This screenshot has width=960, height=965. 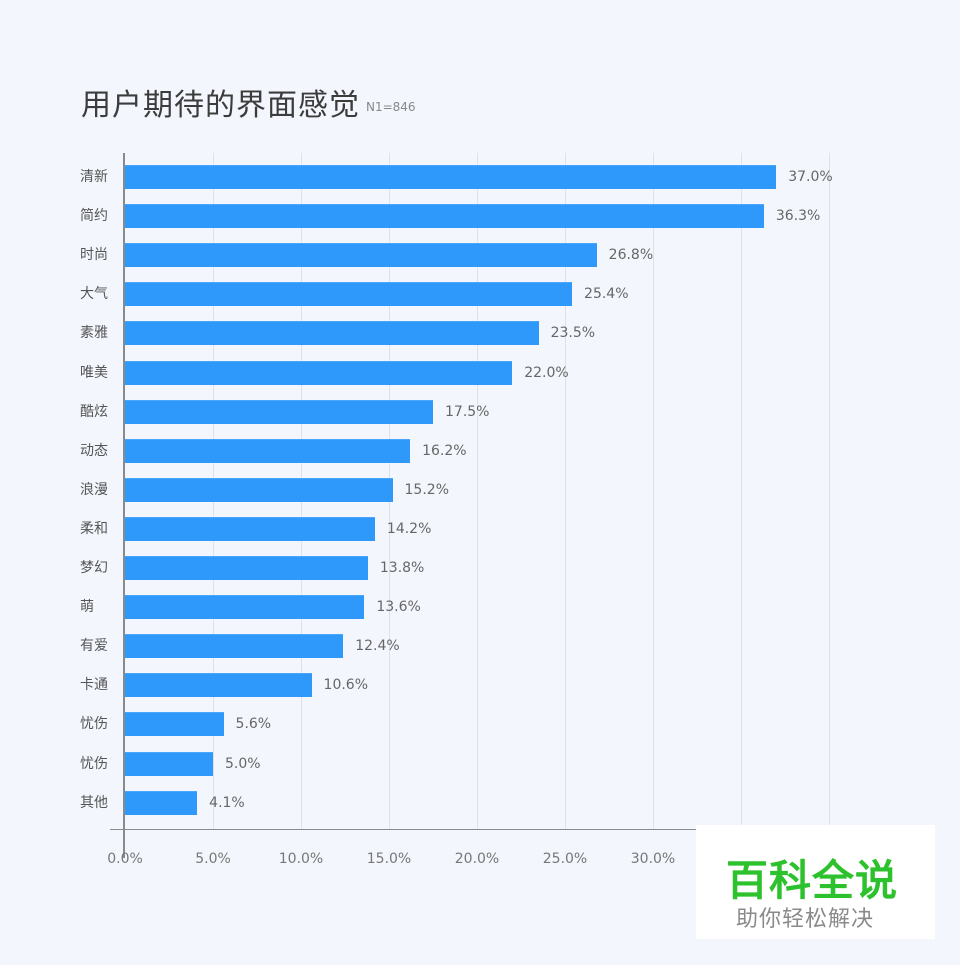 What do you see at coordinates (94, 255) in the screenshot?
I see `category-label: 时尚` at bounding box center [94, 255].